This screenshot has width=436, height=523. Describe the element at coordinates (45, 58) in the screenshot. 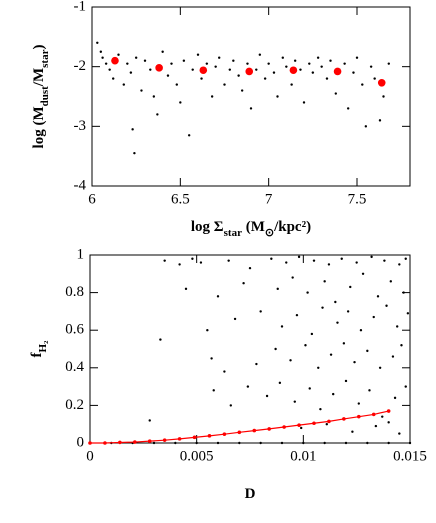

I see `label-part: star` at that location.